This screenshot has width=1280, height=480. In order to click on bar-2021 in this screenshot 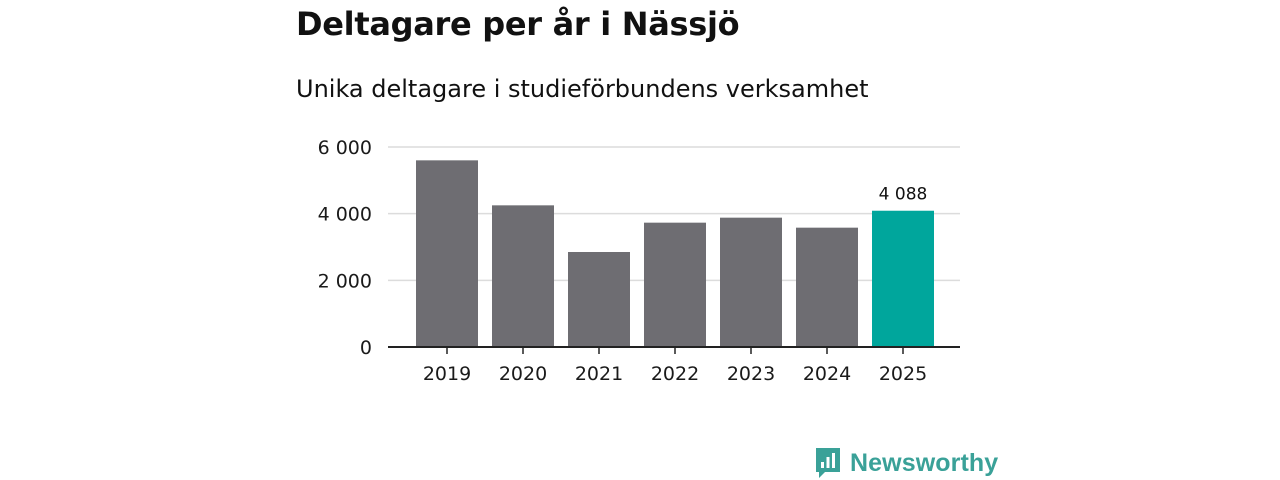, I will do `click(599, 299)`.